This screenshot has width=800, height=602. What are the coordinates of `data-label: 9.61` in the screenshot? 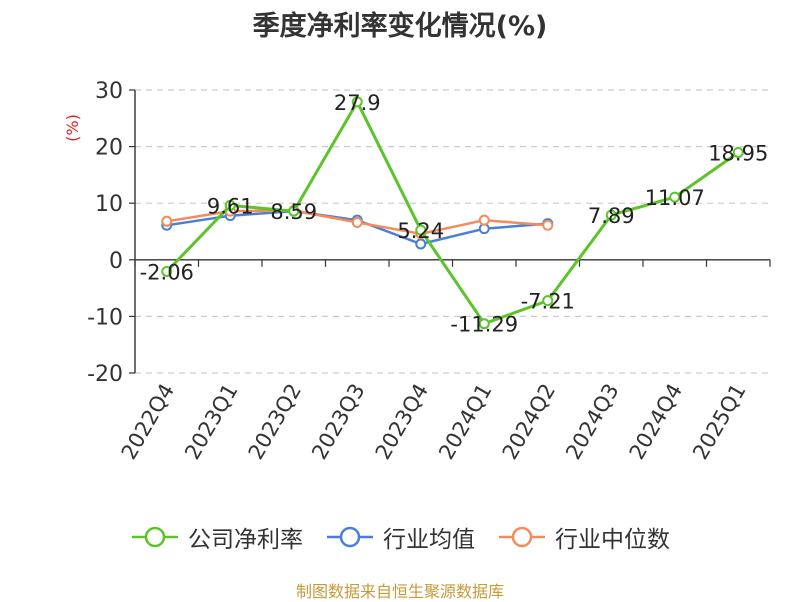 It's located at (230, 206).